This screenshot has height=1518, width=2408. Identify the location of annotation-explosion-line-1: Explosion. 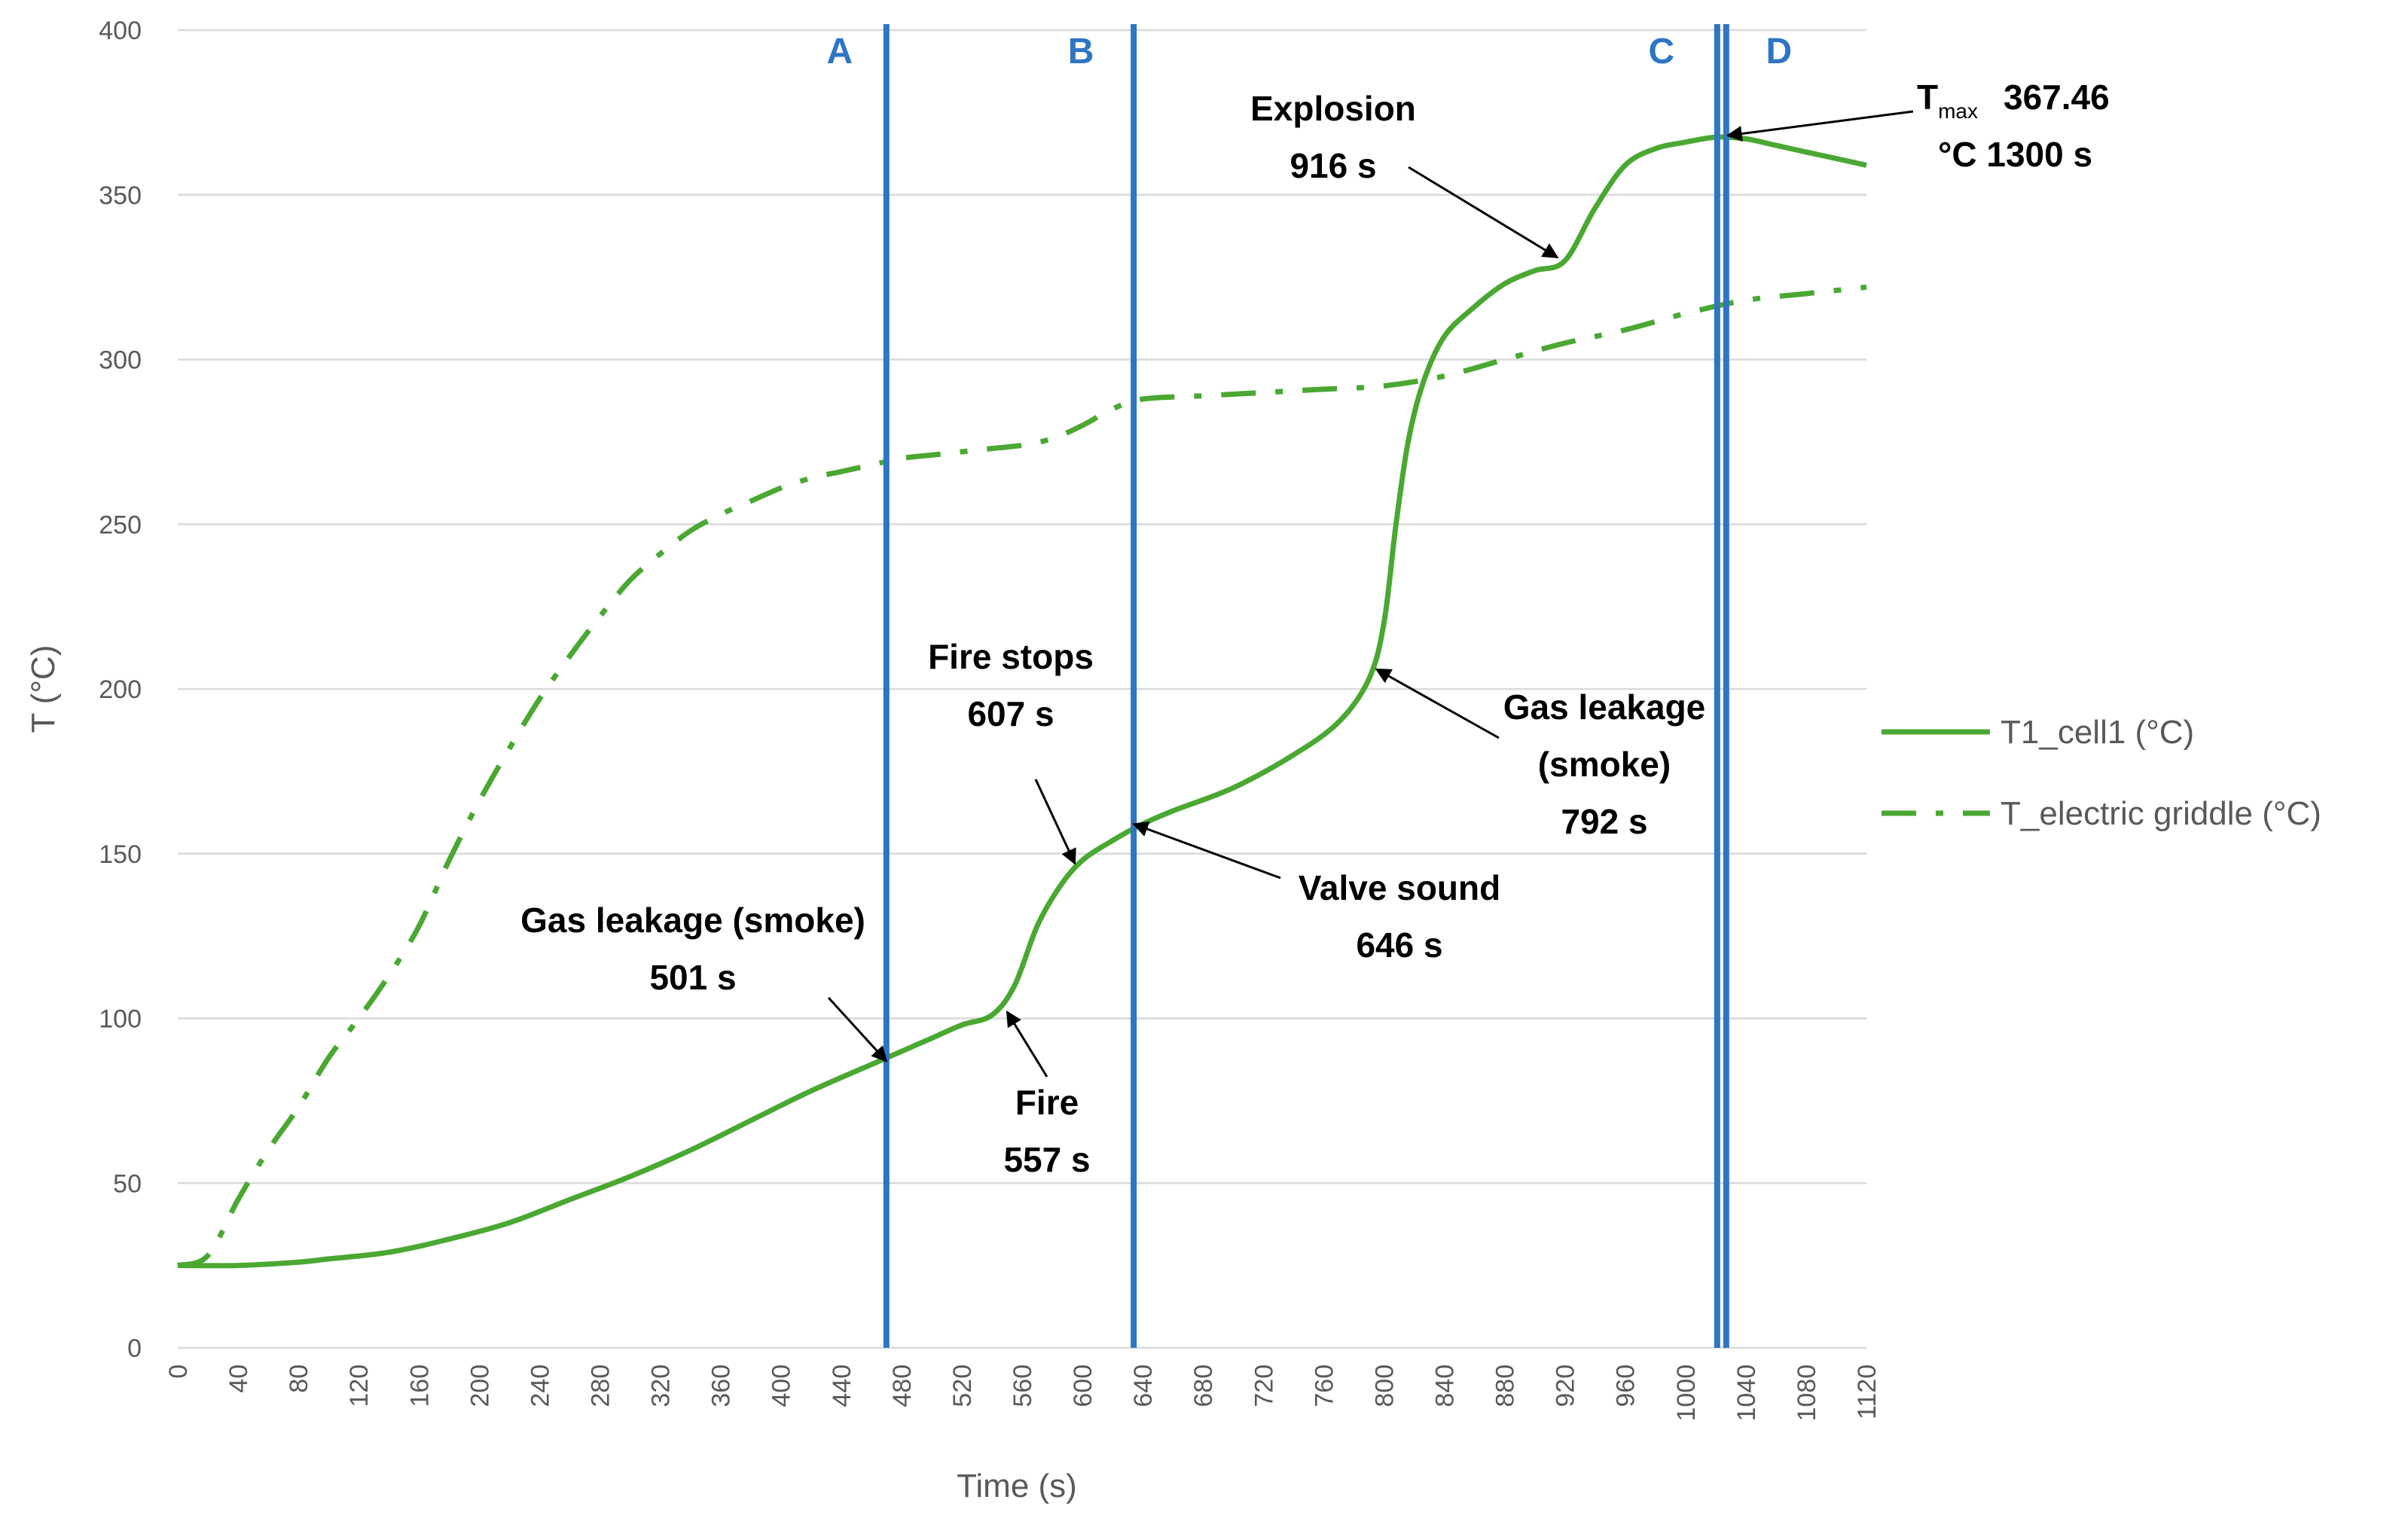
(1333, 108).